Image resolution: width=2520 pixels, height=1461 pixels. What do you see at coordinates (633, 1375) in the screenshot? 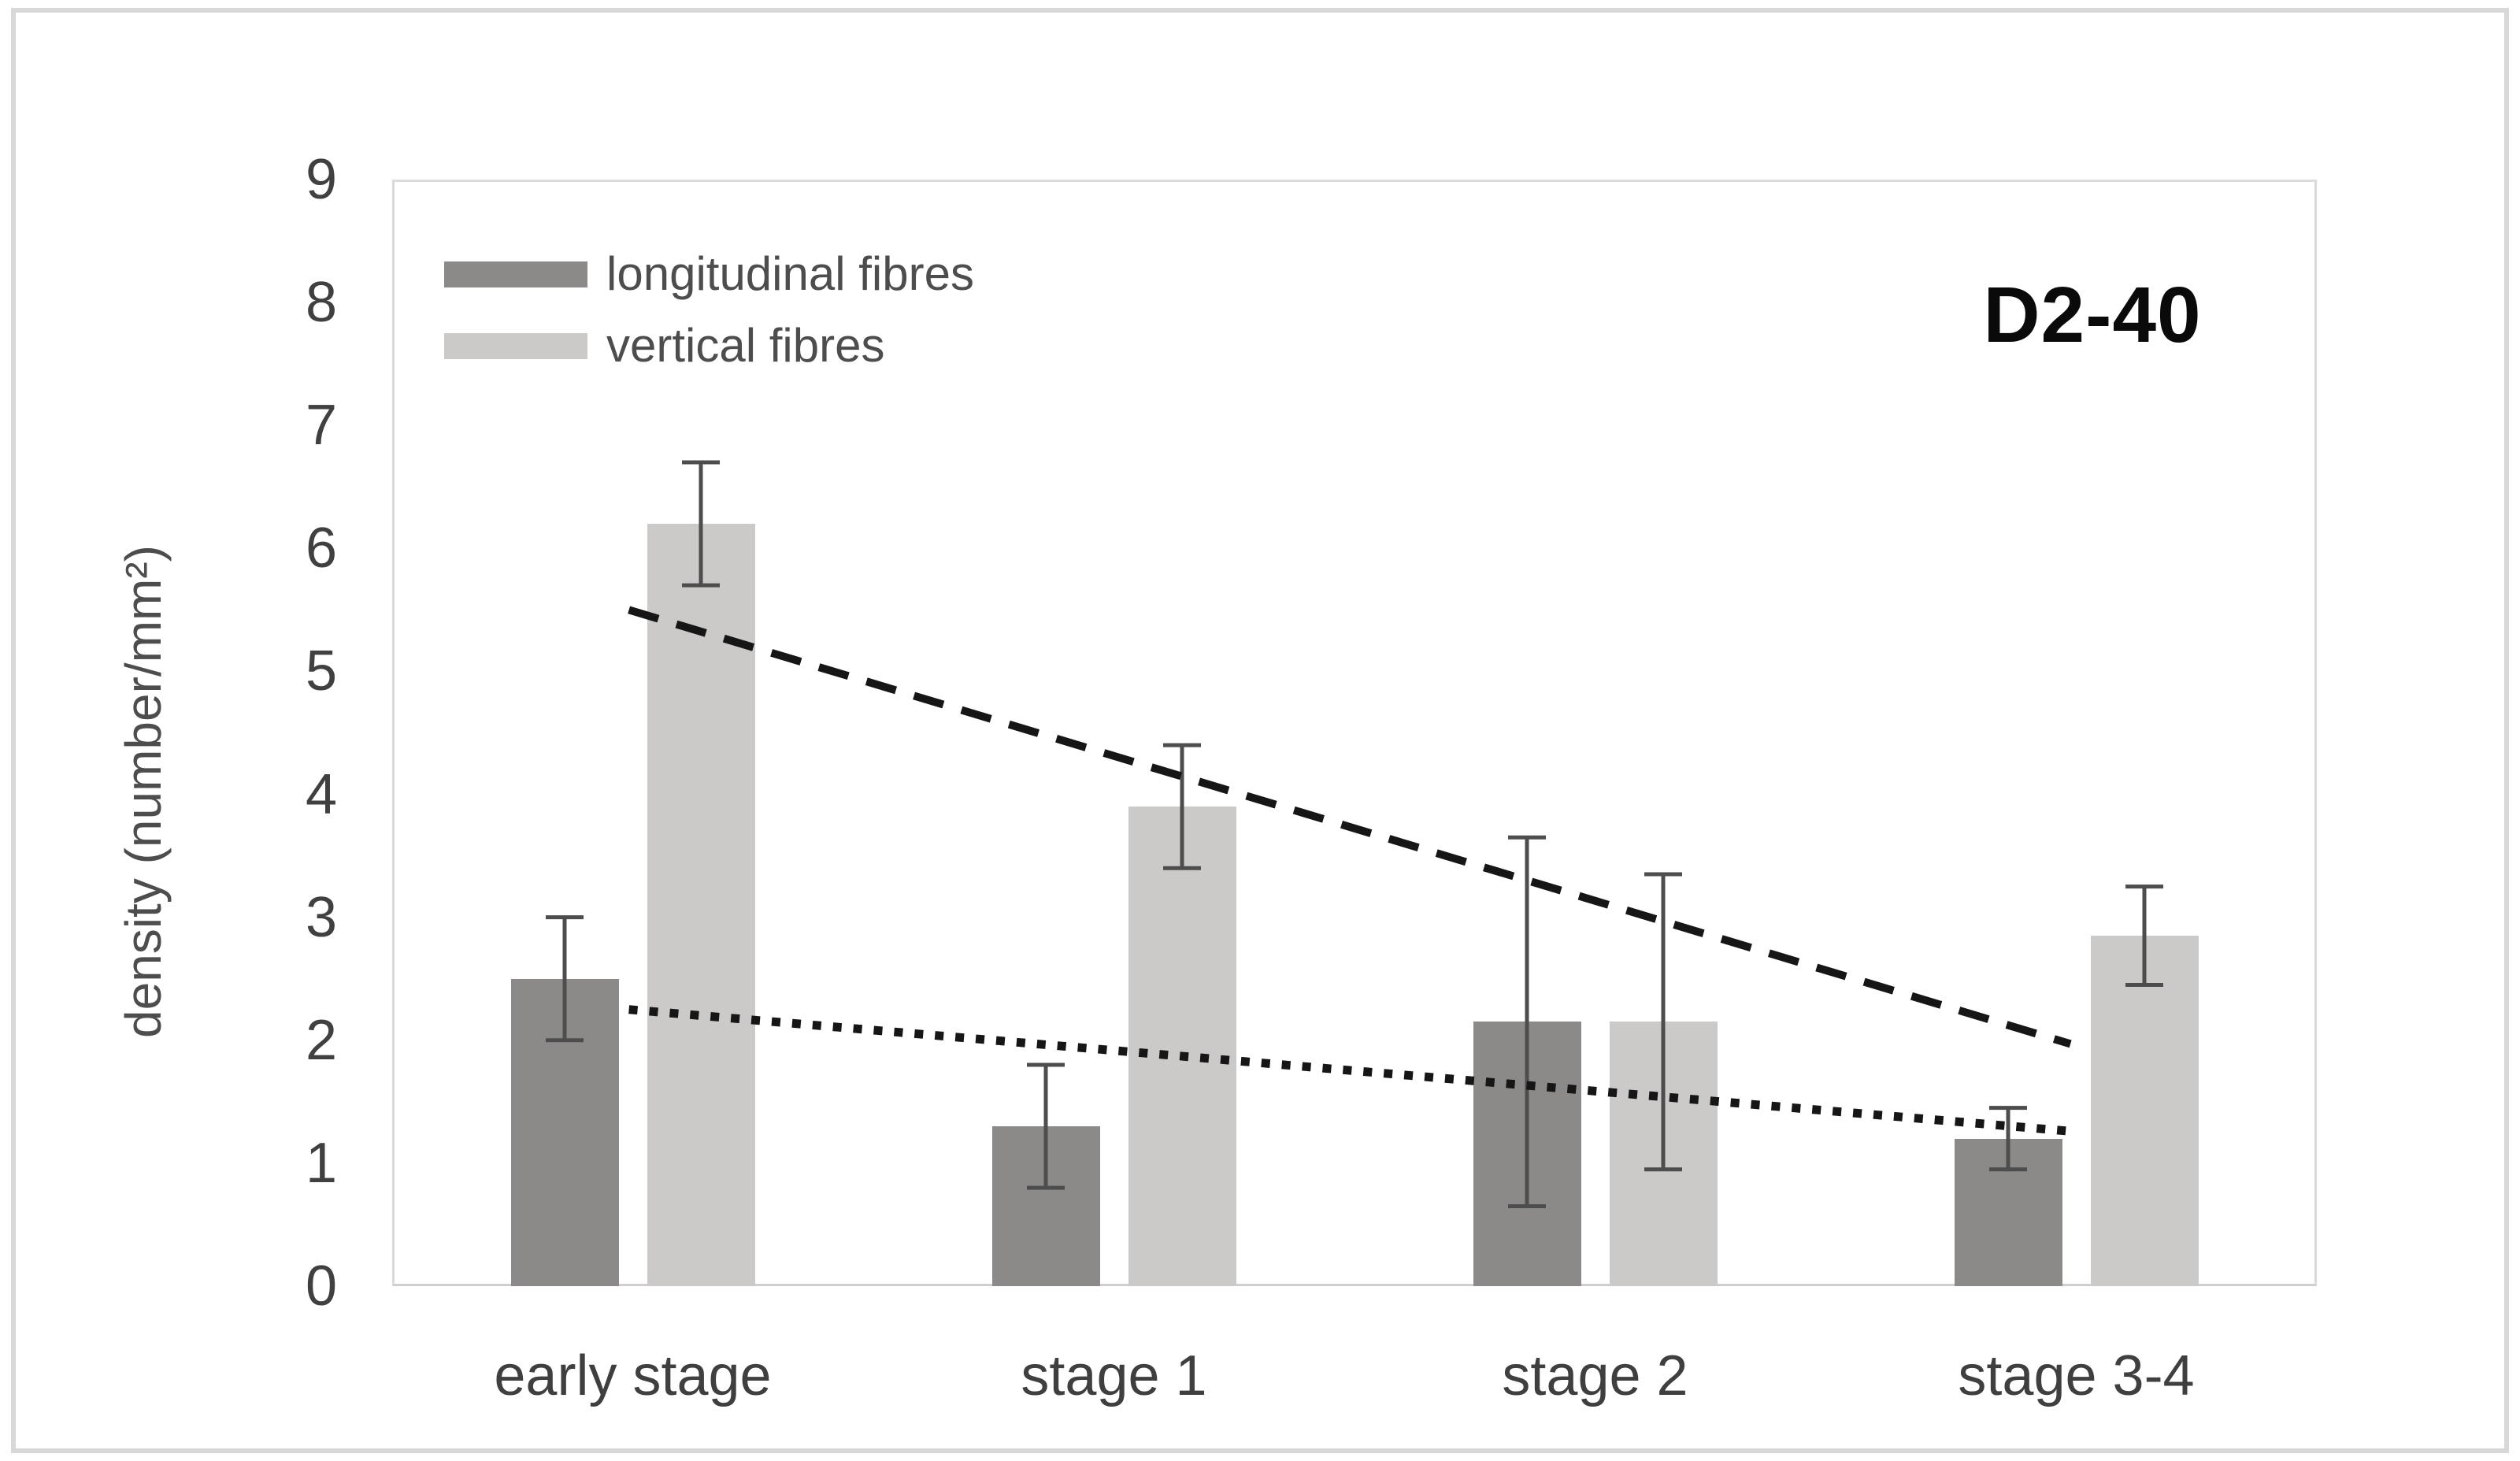
I see `x-category-label: early stage` at bounding box center [633, 1375].